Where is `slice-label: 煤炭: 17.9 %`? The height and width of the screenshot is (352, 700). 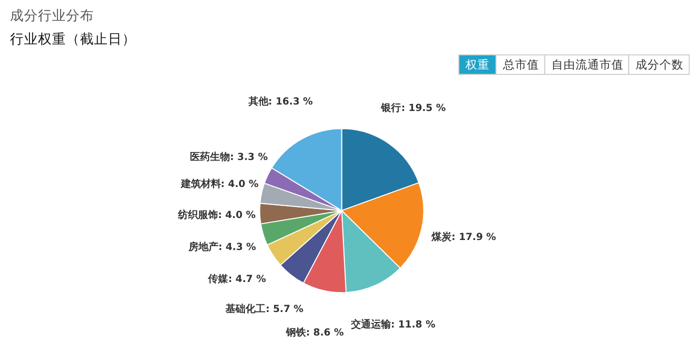
slice-label: 煤炭: 17.9 % is located at coordinates (463, 237).